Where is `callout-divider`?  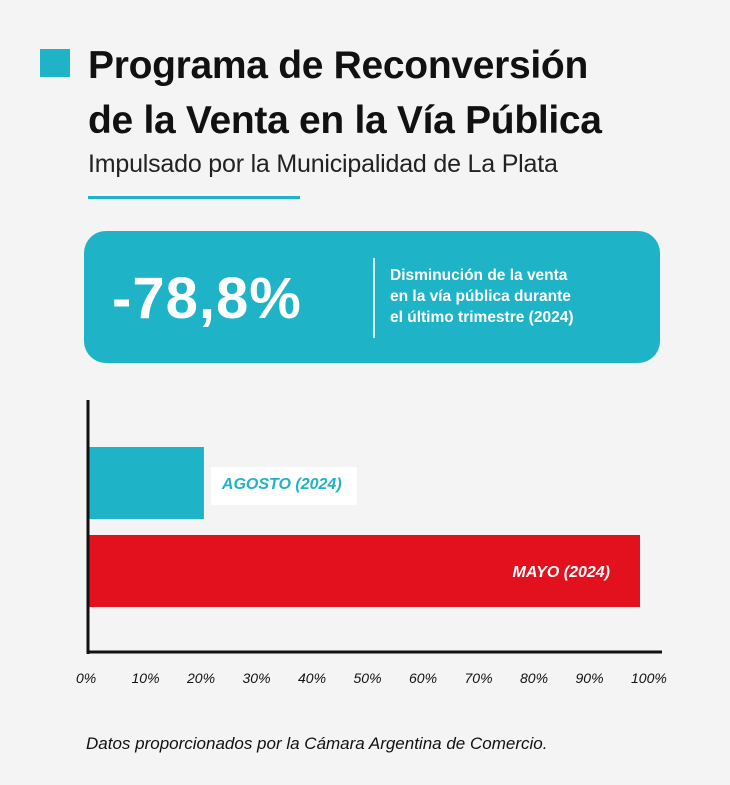 callout-divider is located at coordinates (374, 298).